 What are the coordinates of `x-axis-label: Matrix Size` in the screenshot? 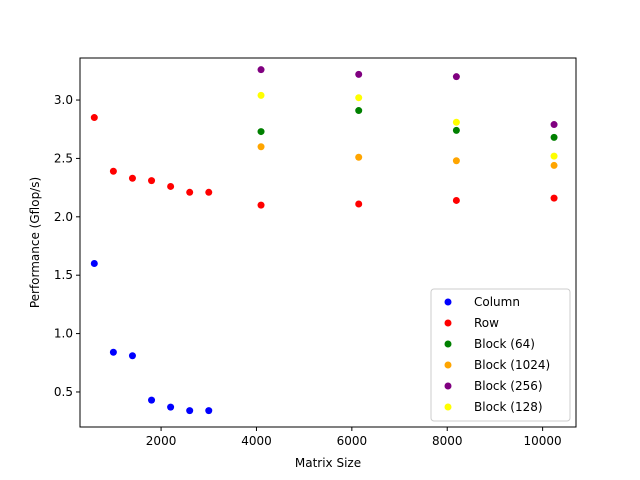 It's located at (328, 463).